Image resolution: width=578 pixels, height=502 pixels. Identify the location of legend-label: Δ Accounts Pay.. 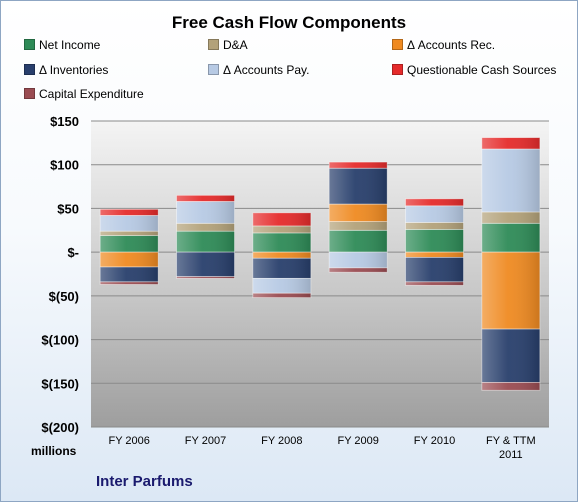
(266, 70).